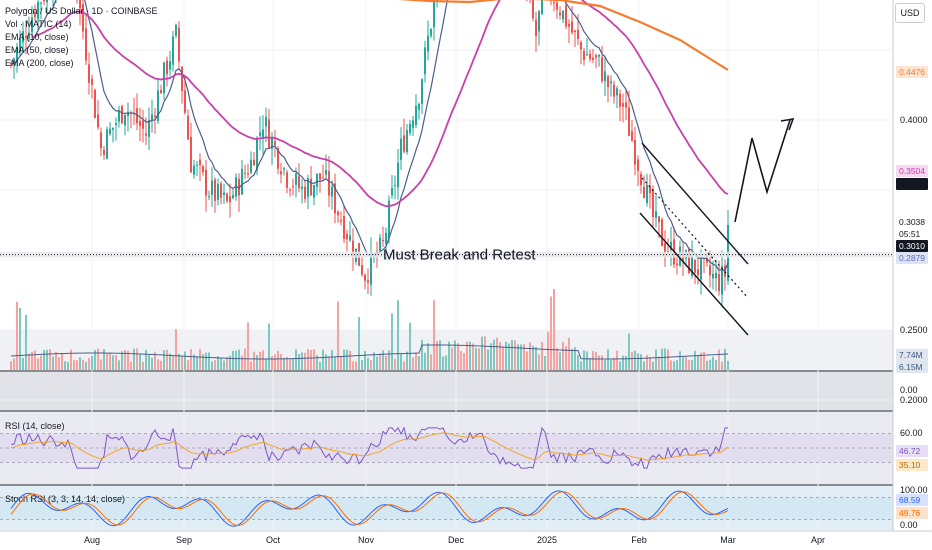 The height and width of the screenshot is (550, 932). Describe the element at coordinates (909, 525) in the screenshot. I see `stoch-axis-tick: 0.00` at that location.